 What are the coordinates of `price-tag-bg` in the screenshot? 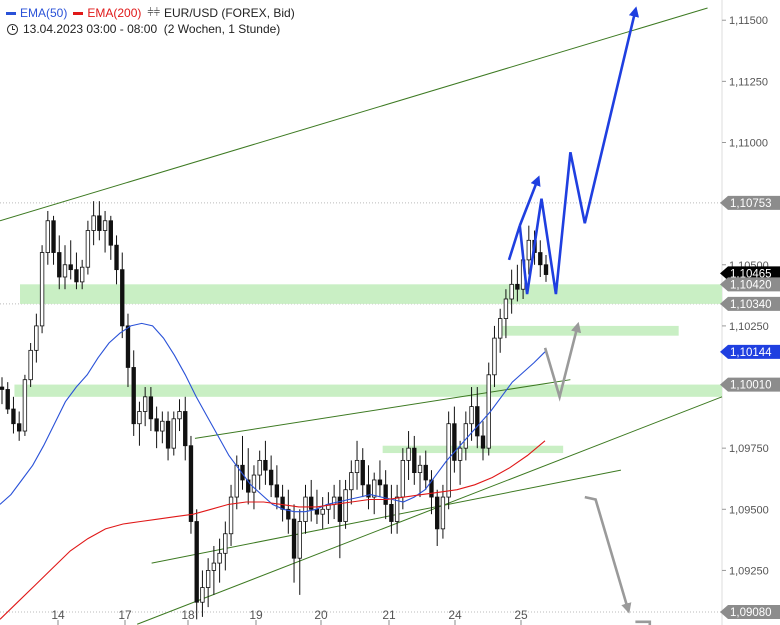 It's located at (750, 303).